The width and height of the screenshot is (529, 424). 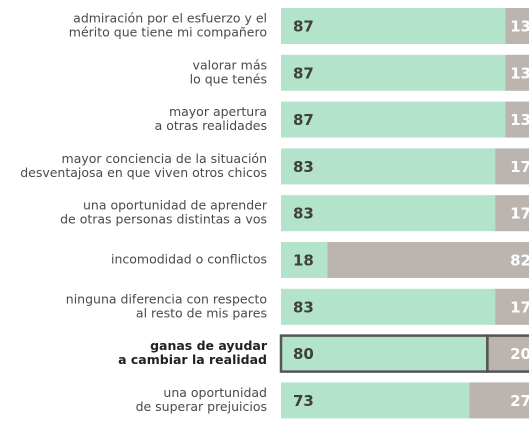 What do you see at coordinates (192, 359) in the screenshot?
I see `category-label: a cambiar la realidad` at bounding box center [192, 359].